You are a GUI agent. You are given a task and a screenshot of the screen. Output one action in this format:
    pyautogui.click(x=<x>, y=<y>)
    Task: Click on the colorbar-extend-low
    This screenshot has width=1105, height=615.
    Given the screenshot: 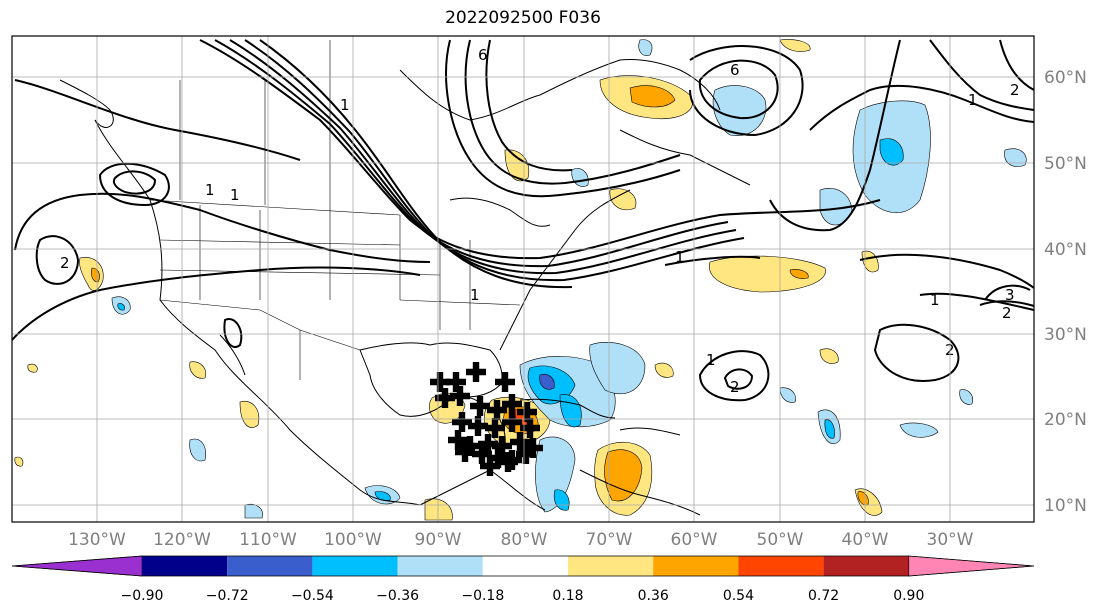 What is the action you would take?
    pyautogui.click(x=77, y=566)
    